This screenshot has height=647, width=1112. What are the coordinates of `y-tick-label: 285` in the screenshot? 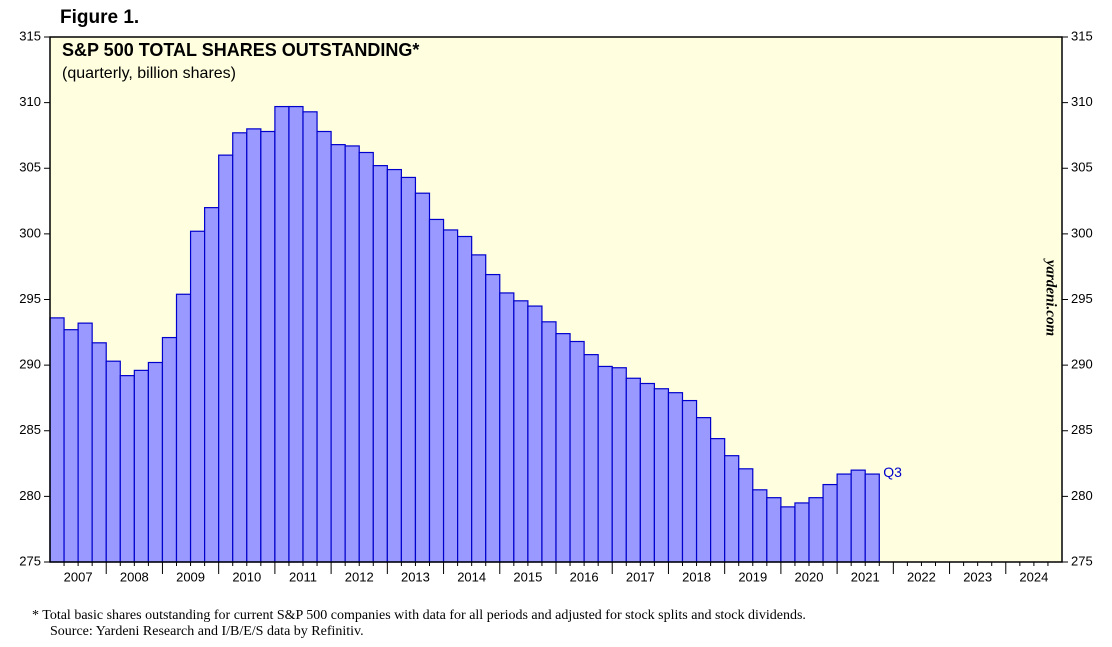 It's located at (30, 429).